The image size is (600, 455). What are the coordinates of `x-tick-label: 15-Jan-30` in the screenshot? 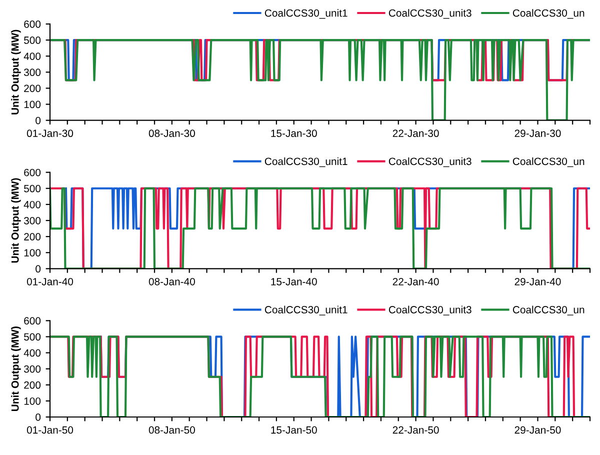 It's located at (294, 134).